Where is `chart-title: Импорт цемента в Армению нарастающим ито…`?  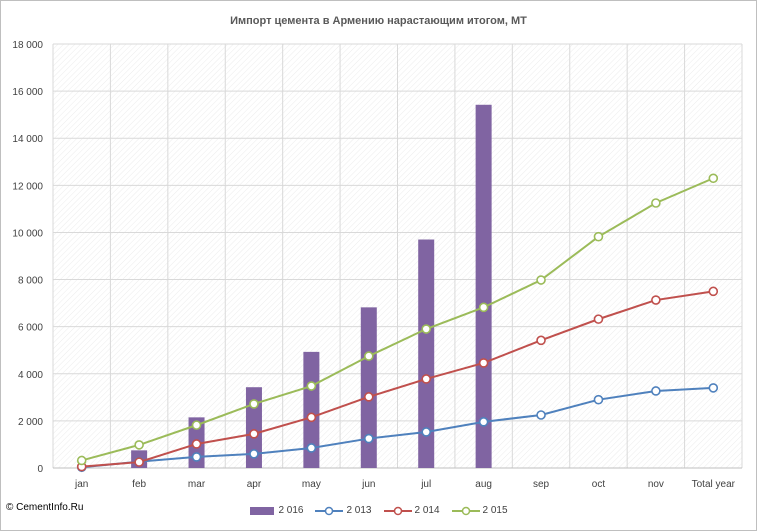
chart-title: Импорт цемента в Армению нарастающим ито… is located at coordinates (378, 21).